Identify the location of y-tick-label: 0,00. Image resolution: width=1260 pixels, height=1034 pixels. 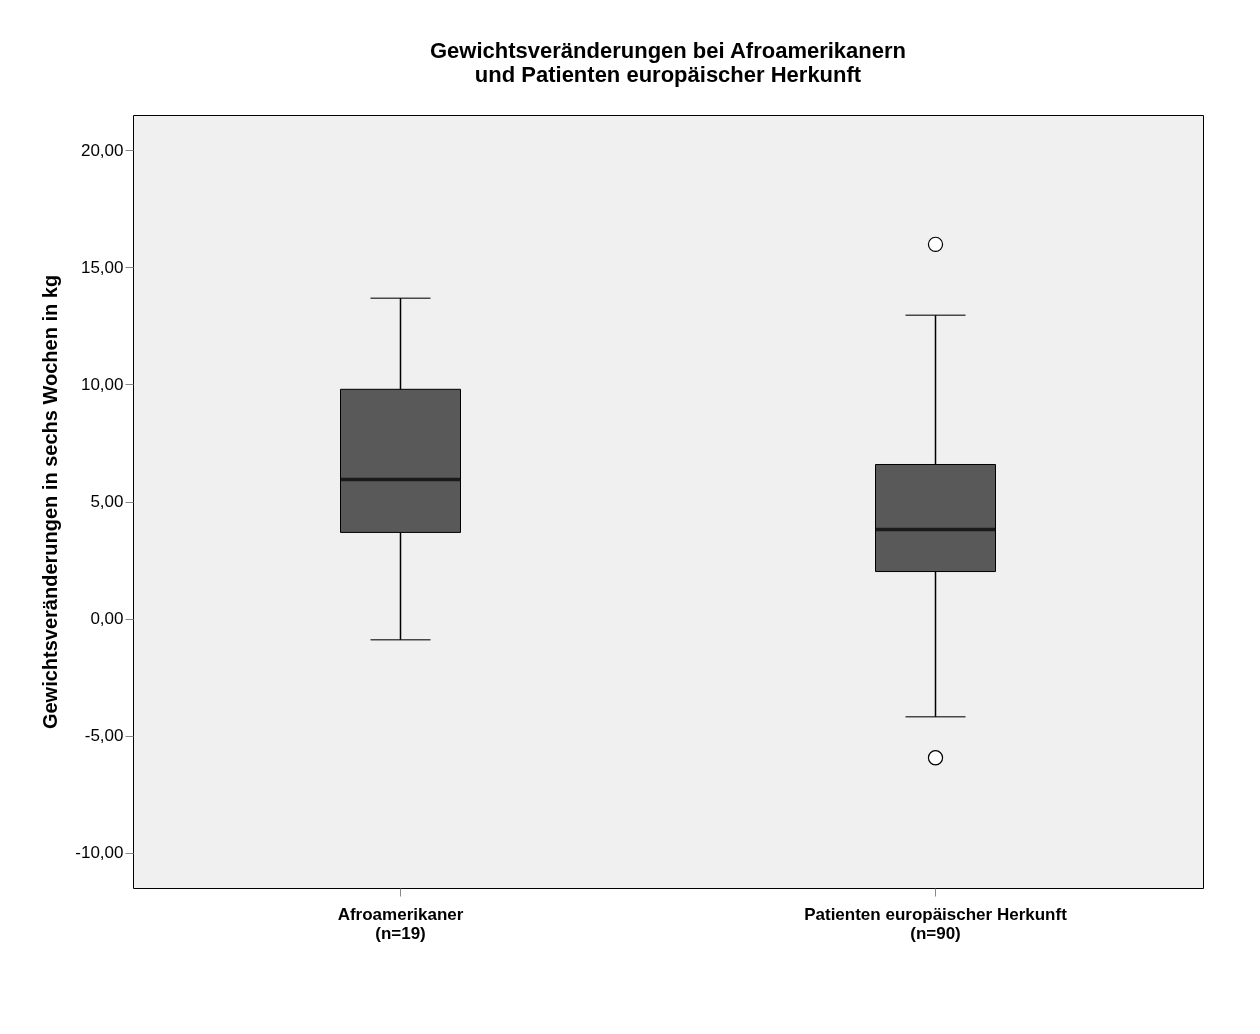
(107, 619).